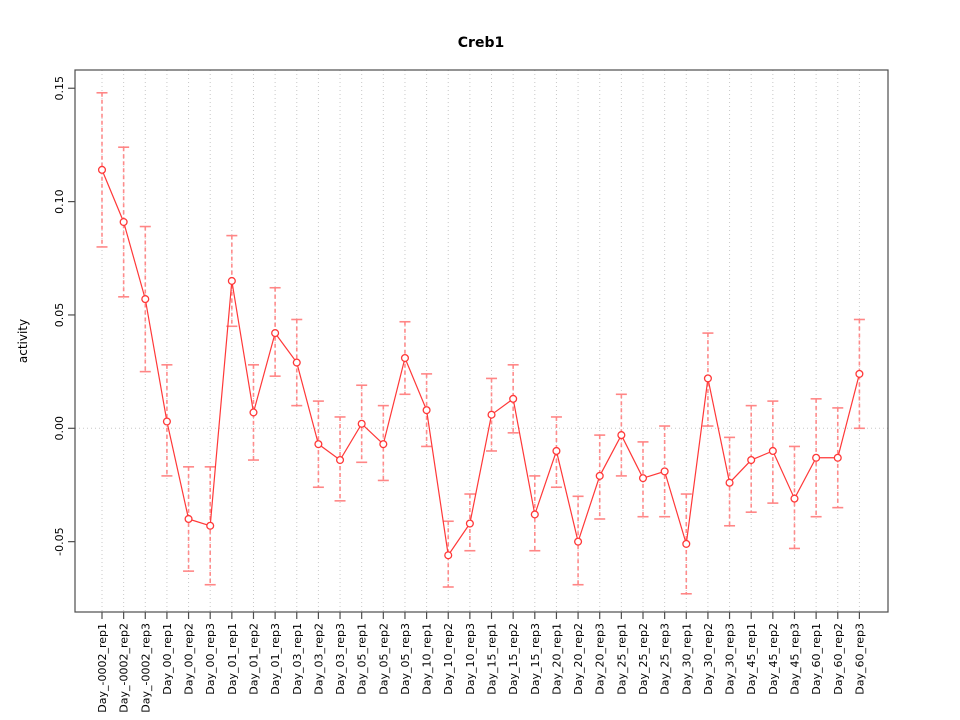 Image resolution: width=960 pixels, height=720 pixels. What do you see at coordinates (297, 659) in the screenshot?
I see `x-tick-label: Day_03_rep1` at bounding box center [297, 659].